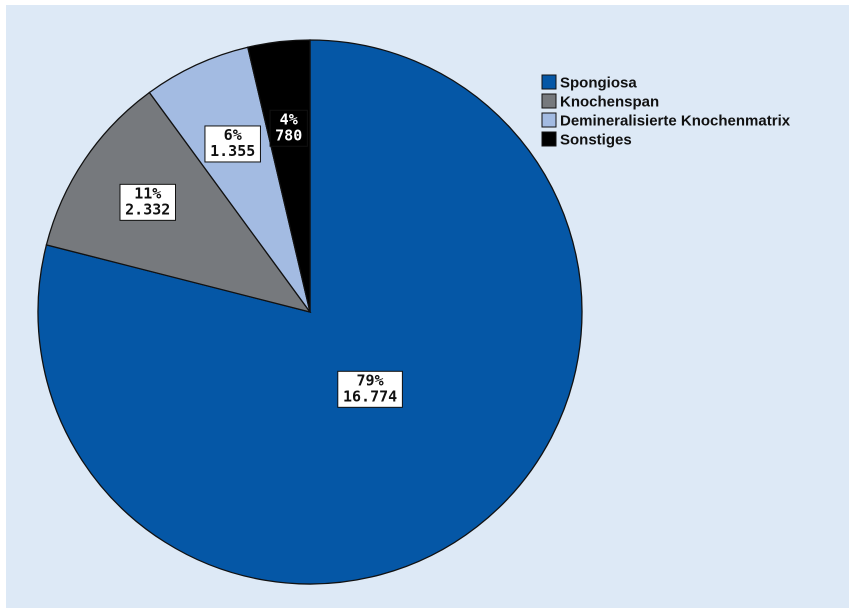  What do you see at coordinates (147, 193) in the screenshot?
I see `slice-percent-label: 11%` at bounding box center [147, 193].